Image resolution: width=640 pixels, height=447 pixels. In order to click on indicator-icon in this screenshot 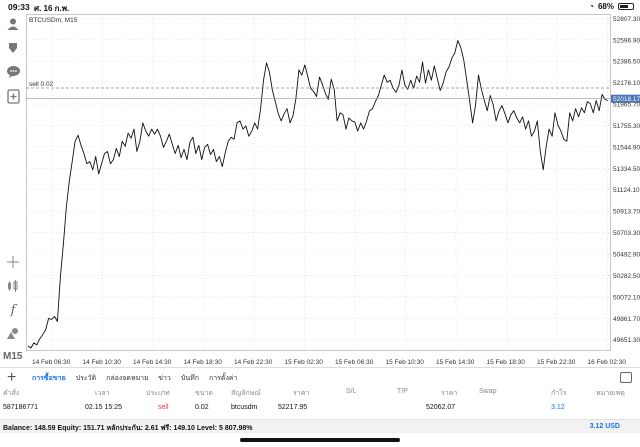, I will do `click(13, 286)`.